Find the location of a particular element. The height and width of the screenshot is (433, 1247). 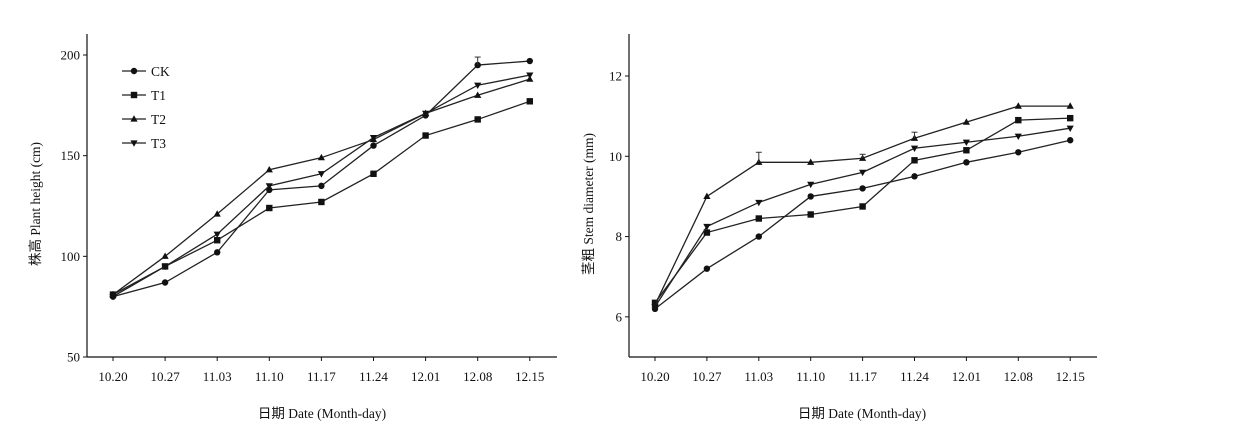

left-x-tick-label: 11.03 is located at coordinates (217, 376).